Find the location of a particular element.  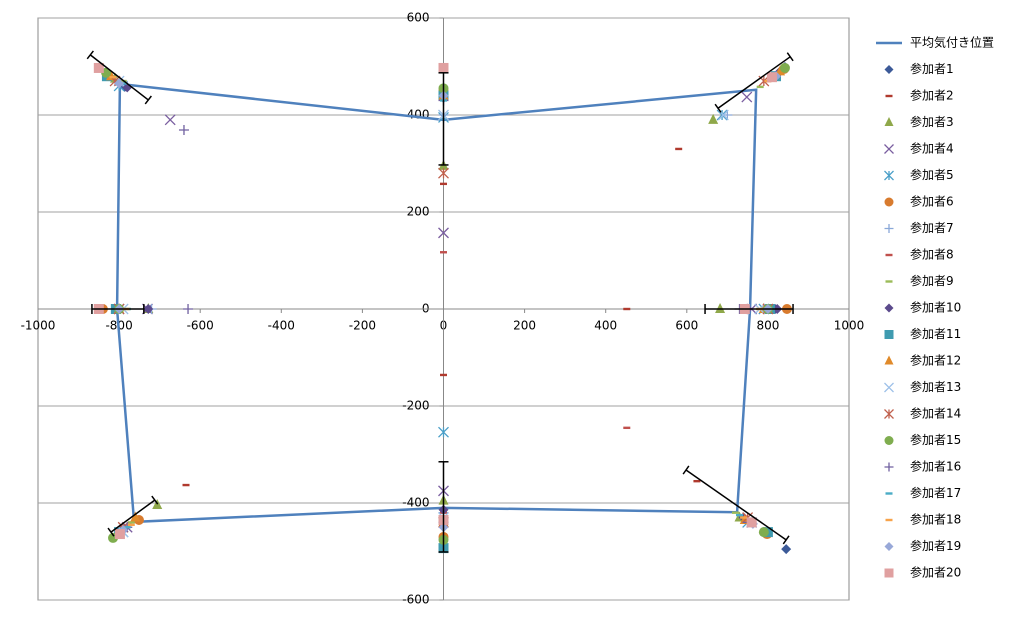

x-tick-label: -200 is located at coordinates (362, 326).